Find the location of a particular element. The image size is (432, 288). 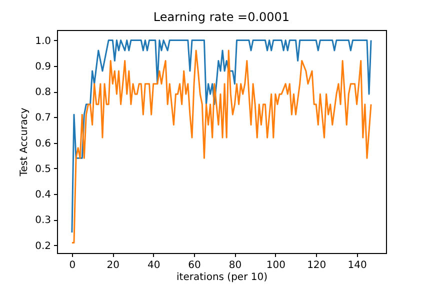

x-tick-label: 120 is located at coordinates (316, 265).